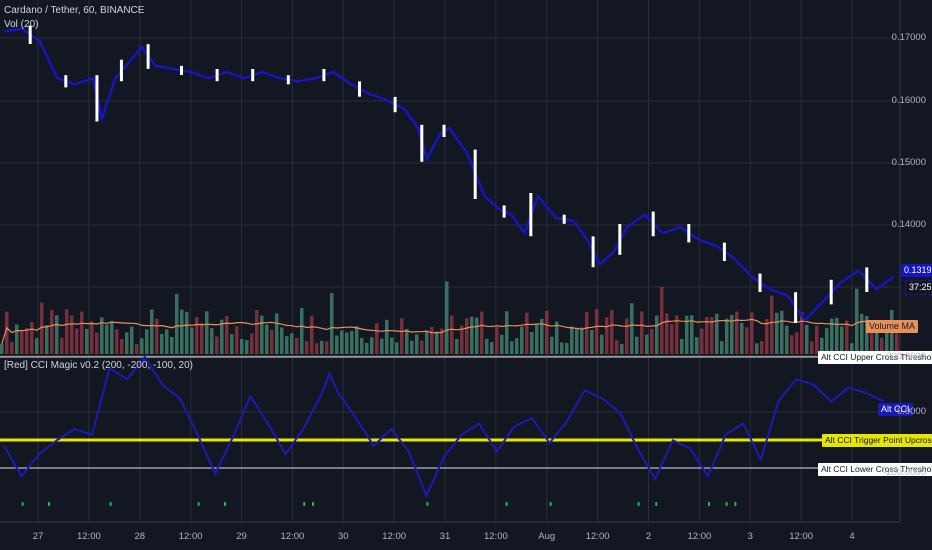  Describe the element at coordinates (74, 10) in the screenshot. I see `symbol-legend: Cardano / Tether, 60, BINANCE` at that location.